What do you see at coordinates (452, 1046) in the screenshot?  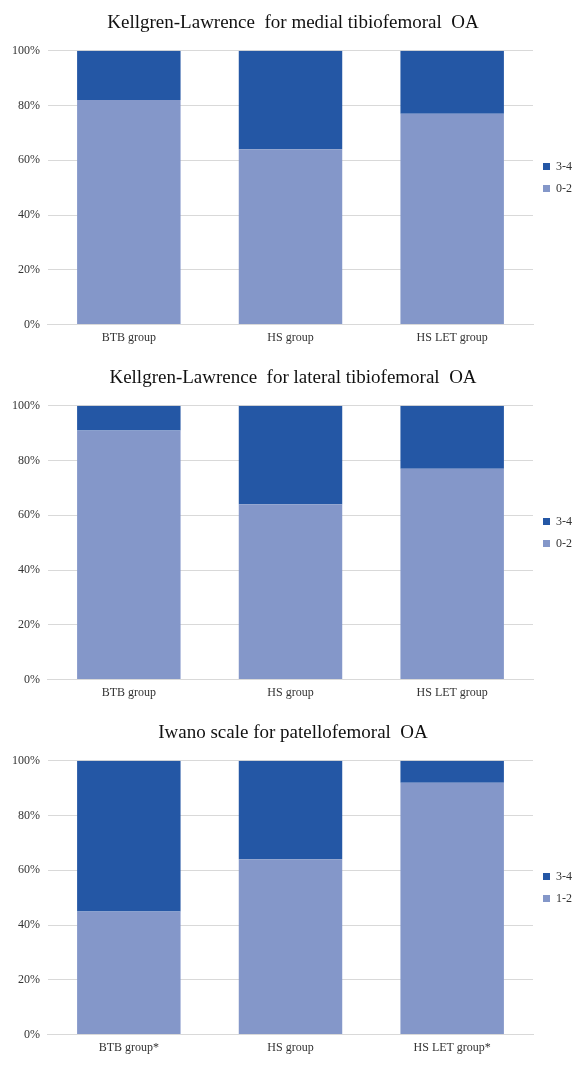 I see `x-tick-label: HS LET group*` at bounding box center [452, 1046].